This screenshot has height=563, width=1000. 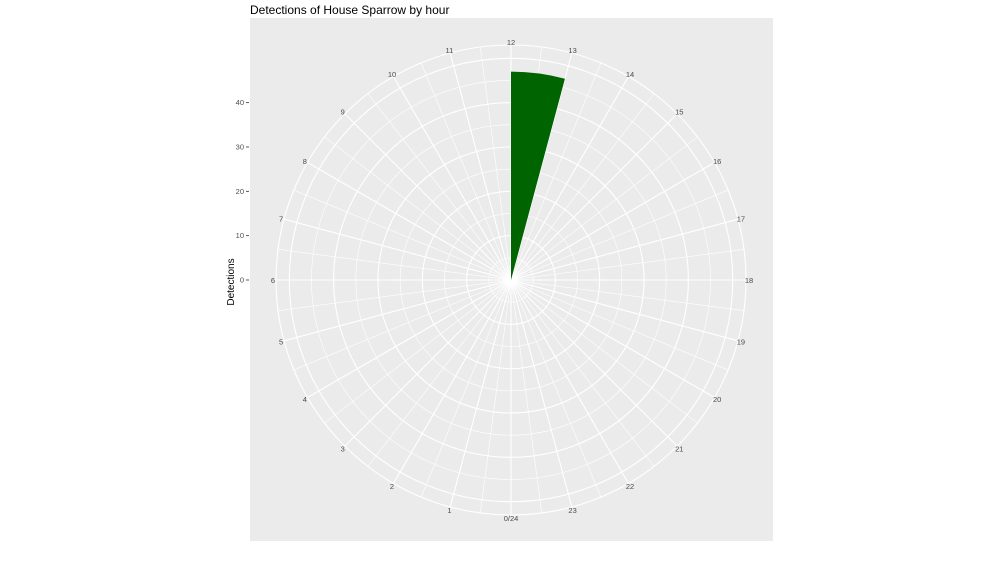 What do you see at coordinates (240, 102) in the screenshot?
I see `y-tick-label: 40` at bounding box center [240, 102].